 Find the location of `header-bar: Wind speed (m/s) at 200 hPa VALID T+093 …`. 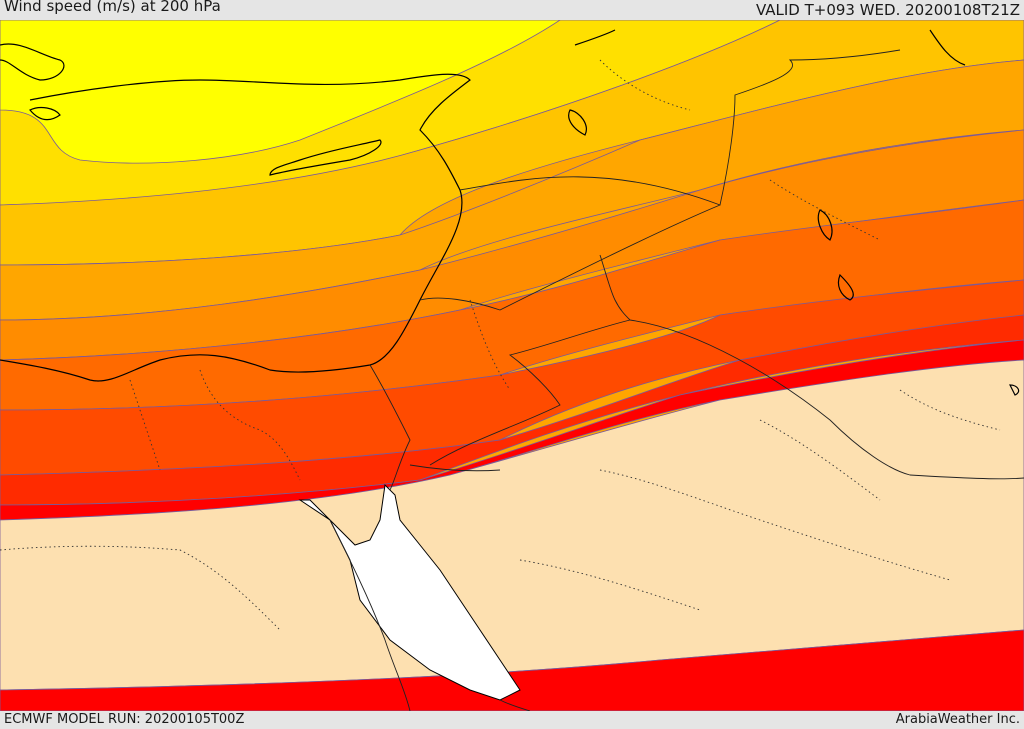

header-bar: Wind speed (m/s) at 200 hPa VALID T+093 … is located at coordinates (512, 10).